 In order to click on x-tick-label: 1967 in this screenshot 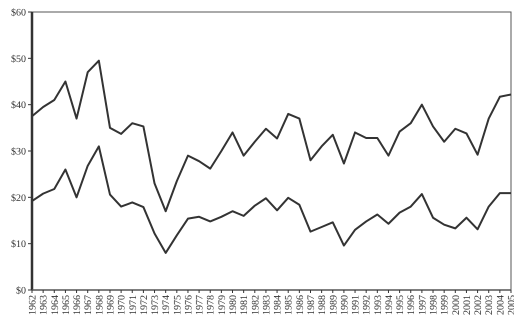, I will do `click(88, 305)`.